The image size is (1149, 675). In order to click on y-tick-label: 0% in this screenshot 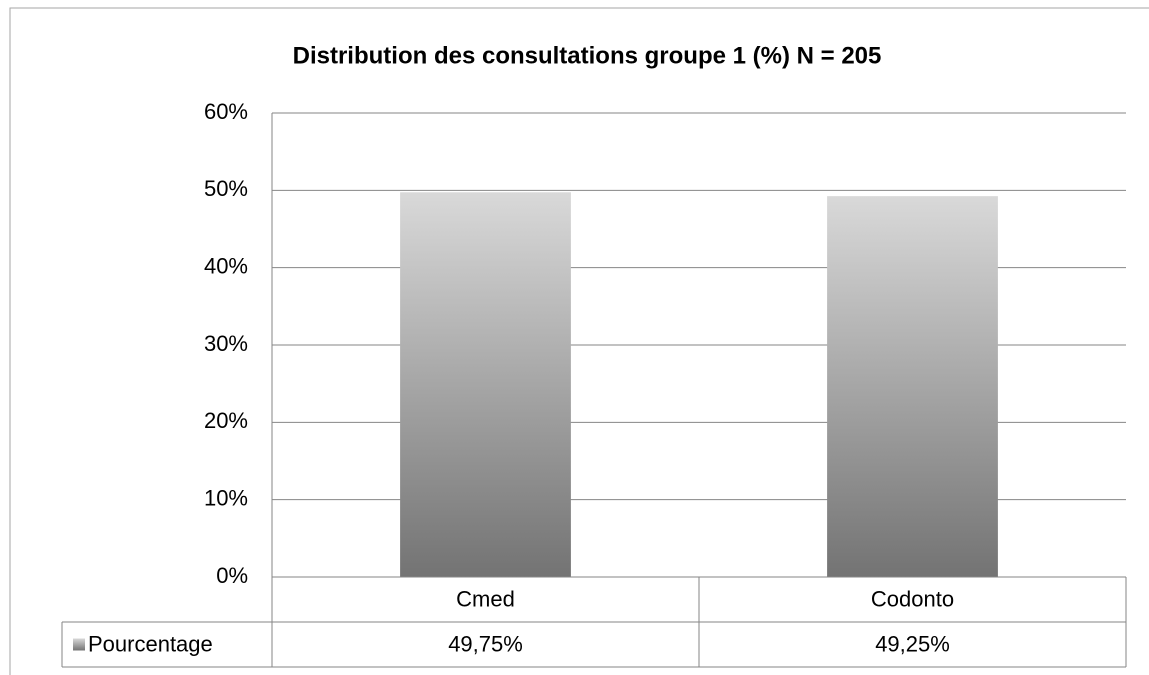, I will do `click(232, 575)`.